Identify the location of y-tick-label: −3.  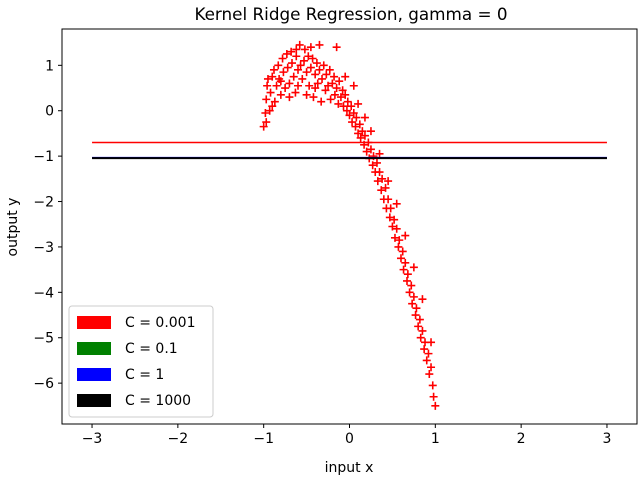
(43, 248).